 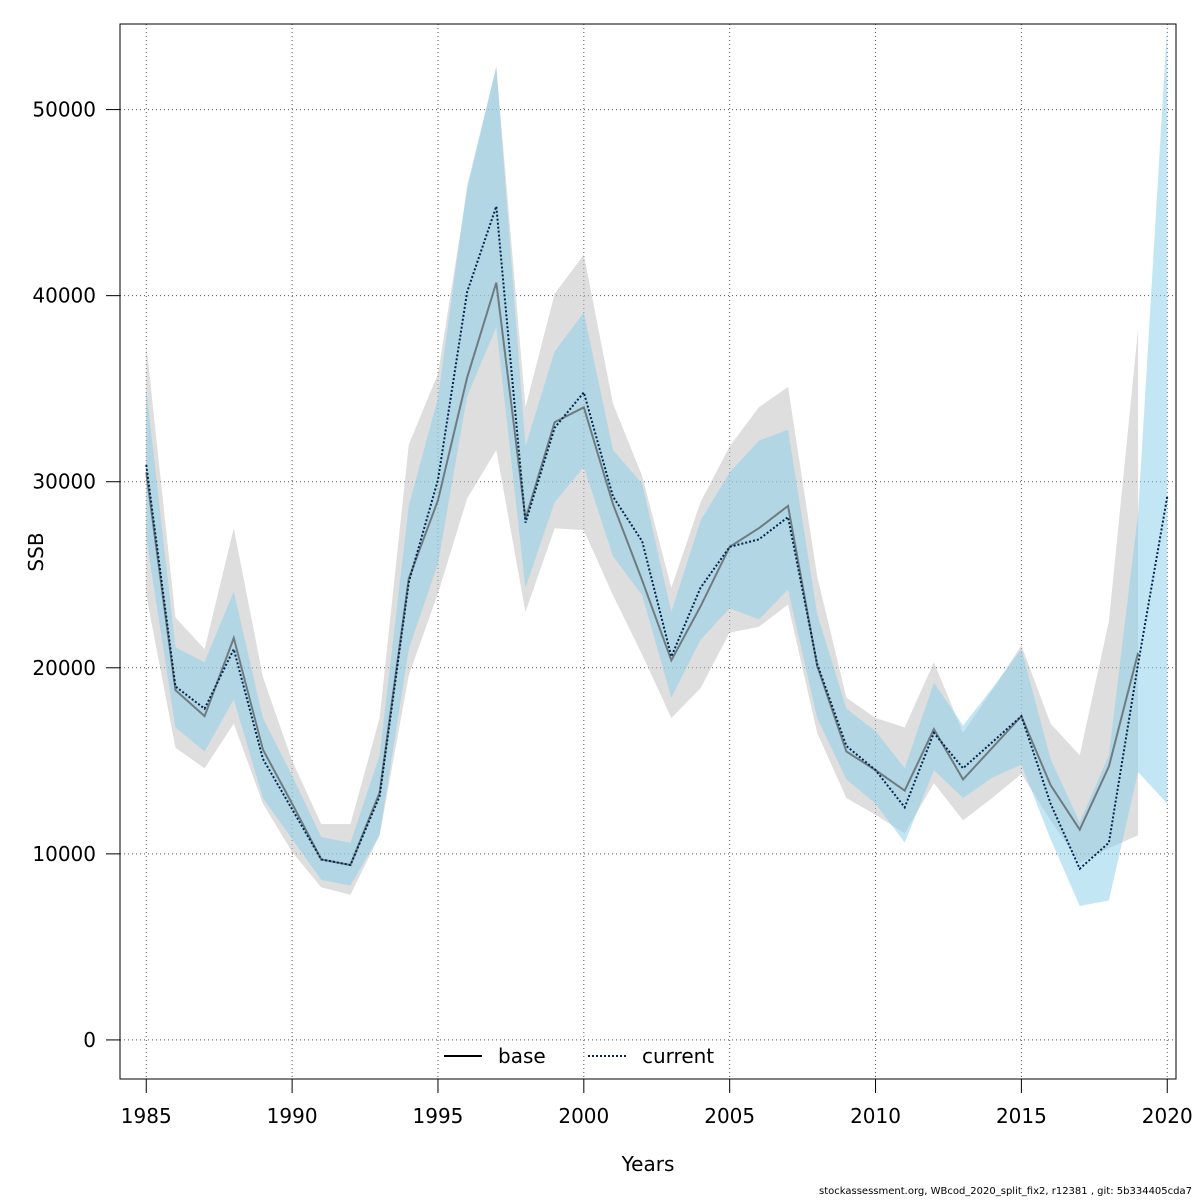 What do you see at coordinates (583, 1116) in the screenshot?
I see `x-tick-label: 2000` at bounding box center [583, 1116].